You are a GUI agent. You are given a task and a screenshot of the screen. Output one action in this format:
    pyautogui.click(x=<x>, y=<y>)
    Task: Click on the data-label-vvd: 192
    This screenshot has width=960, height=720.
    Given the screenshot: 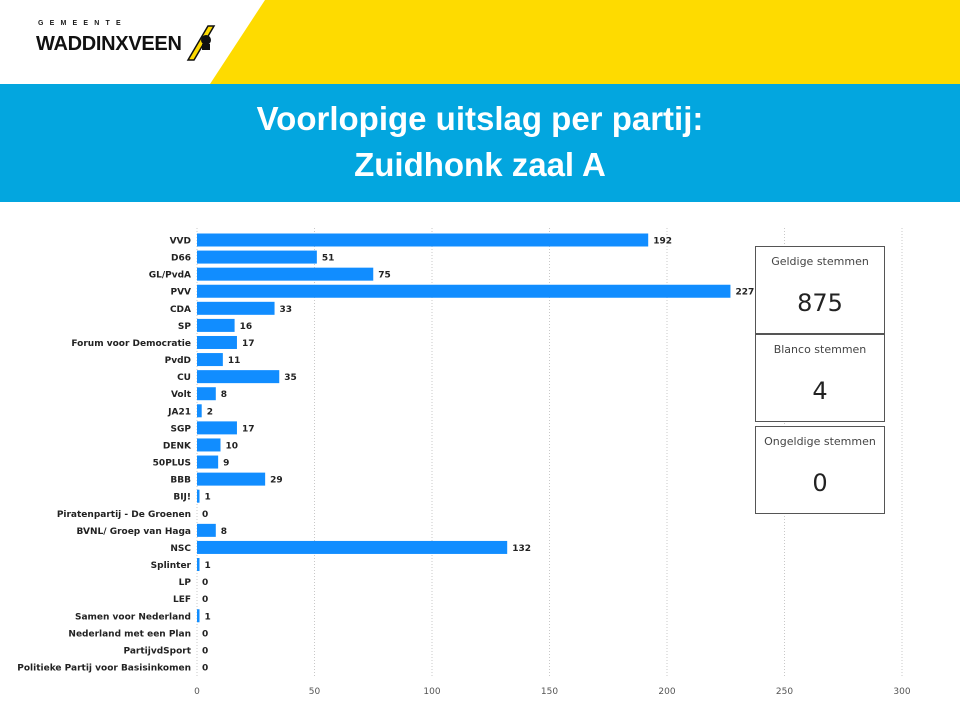 What is the action you would take?
    pyautogui.click(x=662, y=242)
    